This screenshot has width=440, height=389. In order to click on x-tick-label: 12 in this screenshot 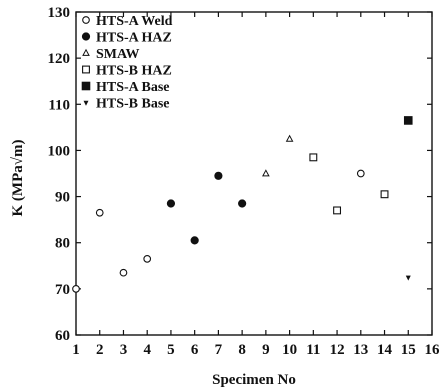, I will do `click(337, 350)`.